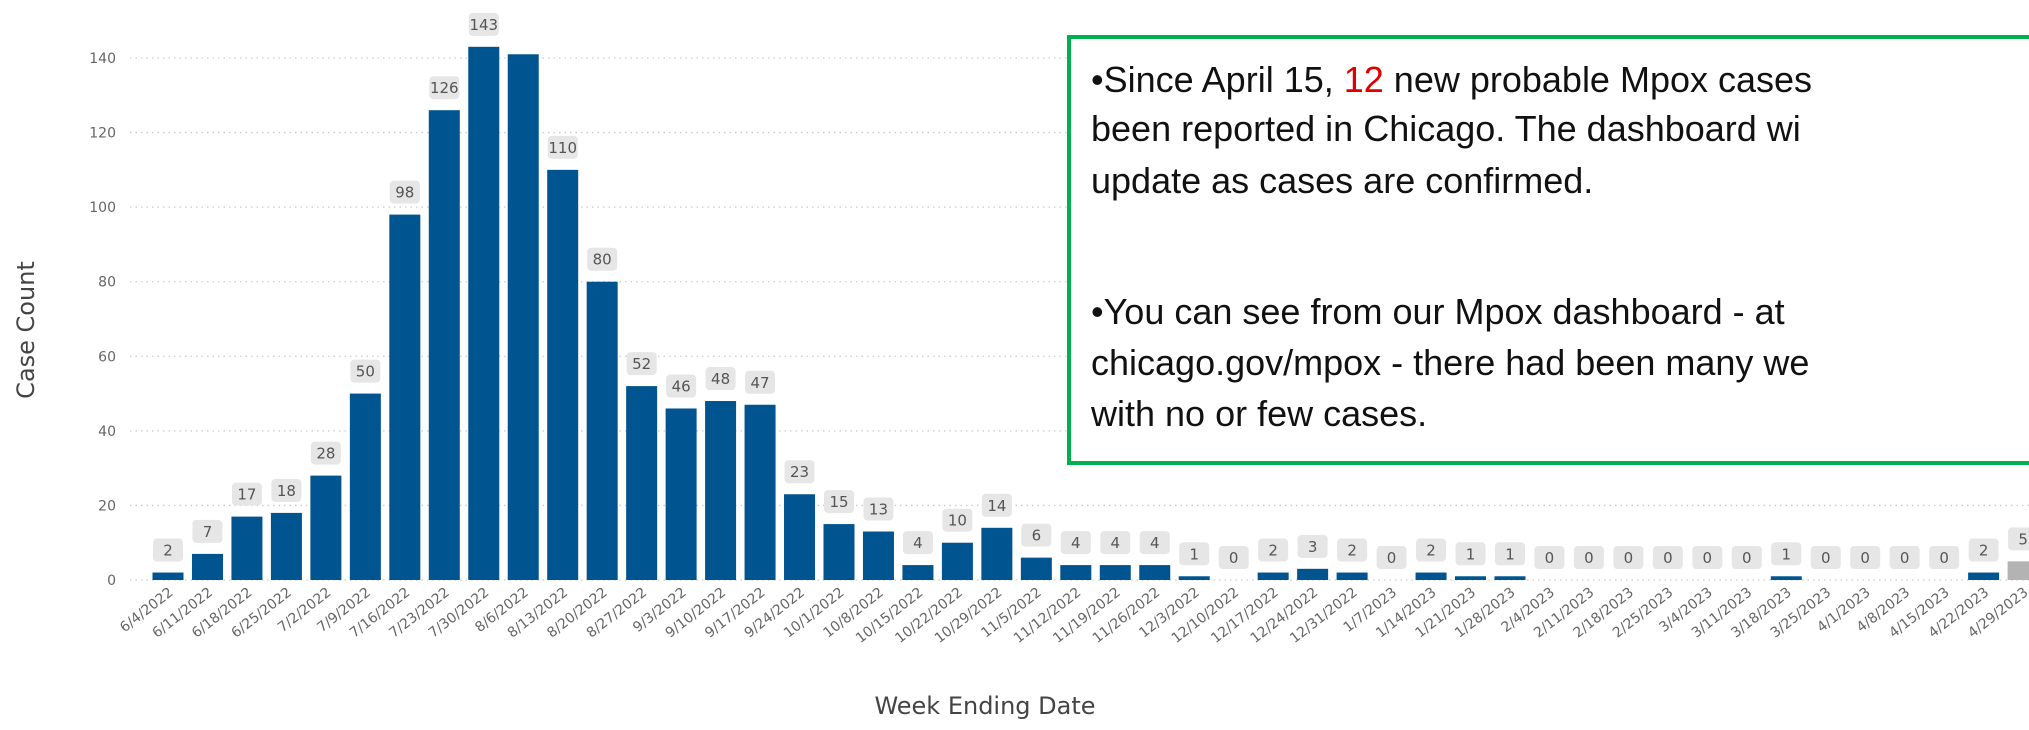 The image size is (2029, 730). I want to click on data-label: 110, so click(562, 148).